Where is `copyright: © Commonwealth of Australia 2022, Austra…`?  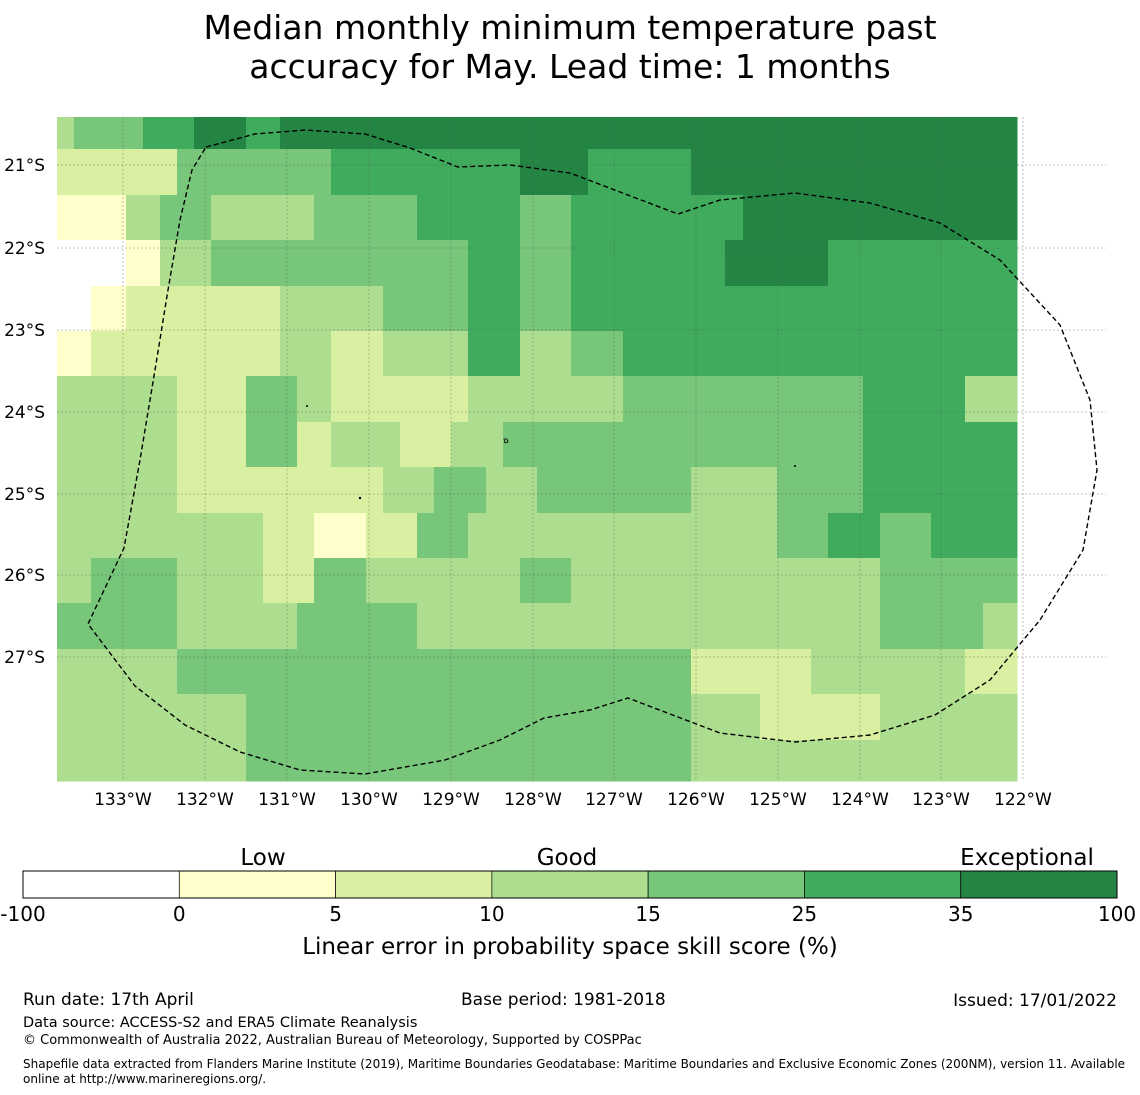 copyright: © Commonwealth of Australia 2022, Austra… is located at coordinates (332, 1040).